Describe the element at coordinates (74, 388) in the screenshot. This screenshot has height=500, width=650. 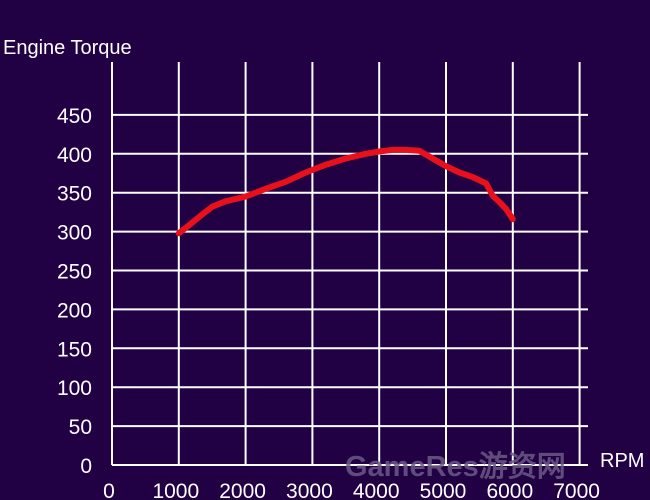
I see `y-tick-label-100: 100` at that location.